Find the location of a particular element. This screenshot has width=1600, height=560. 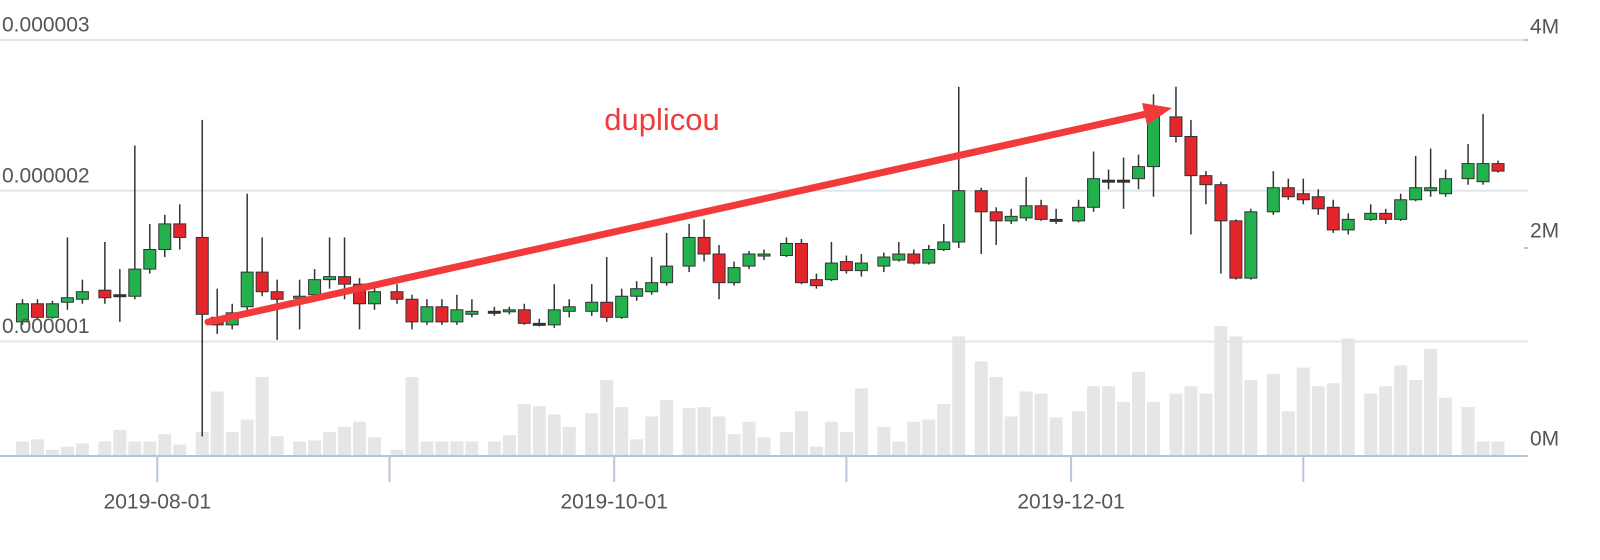

x-tick-label: 2019-10-01 is located at coordinates (613, 502).